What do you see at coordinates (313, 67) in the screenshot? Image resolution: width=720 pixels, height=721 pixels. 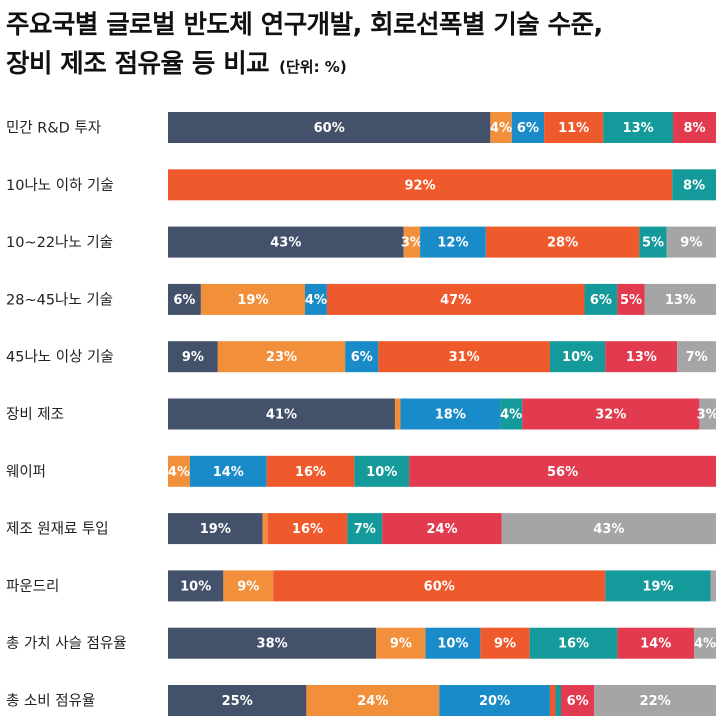 I see `unit-label: (단위: %)` at bounding box center [313, 67].